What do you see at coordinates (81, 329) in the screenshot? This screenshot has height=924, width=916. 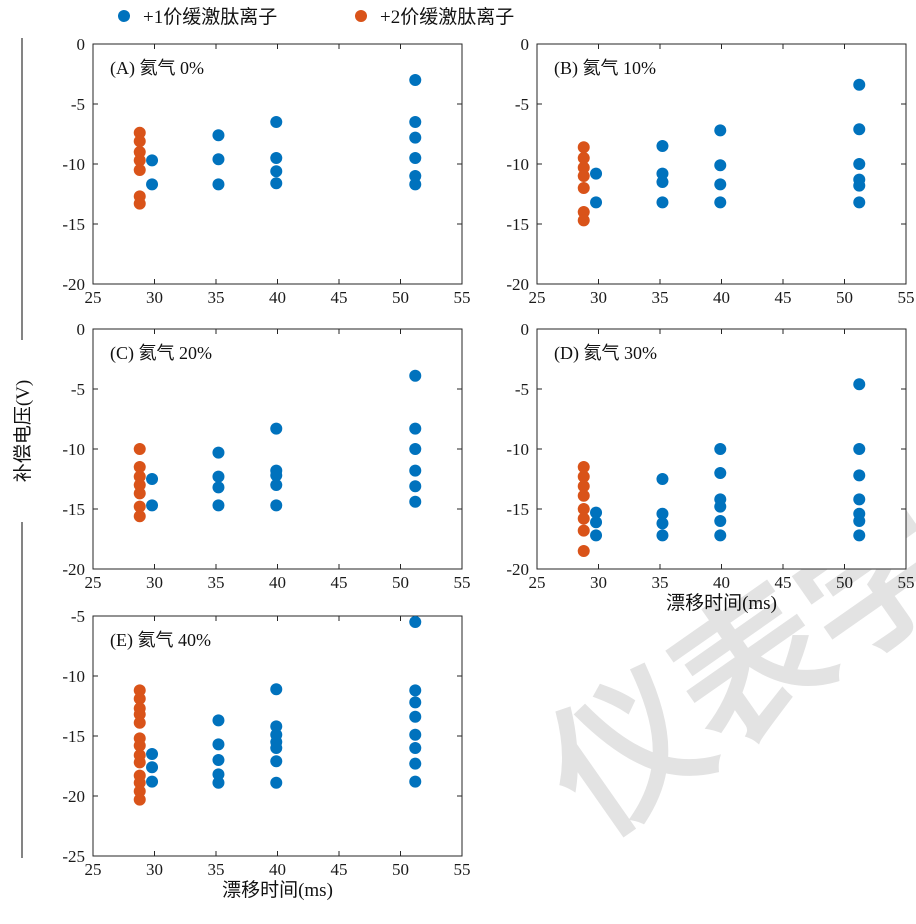 I see `y-tick-label: 0` at bounding box center [81, 329].